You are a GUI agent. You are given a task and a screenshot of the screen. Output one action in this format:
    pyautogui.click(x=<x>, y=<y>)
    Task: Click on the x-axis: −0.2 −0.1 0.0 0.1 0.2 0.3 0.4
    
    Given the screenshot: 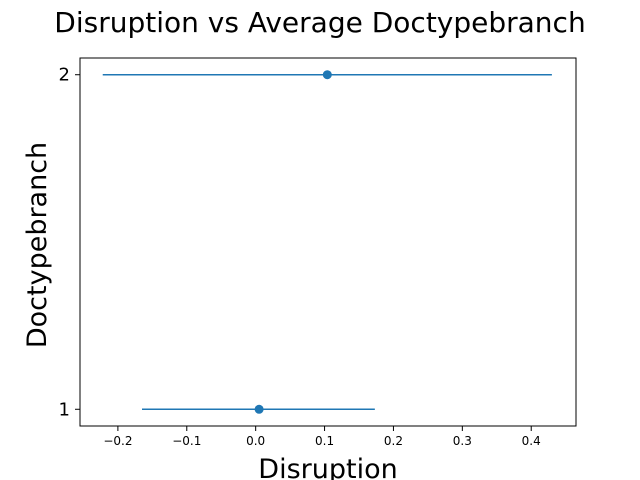 What is the action you would take?
    pyautogui.click(x=322, y=437)
    